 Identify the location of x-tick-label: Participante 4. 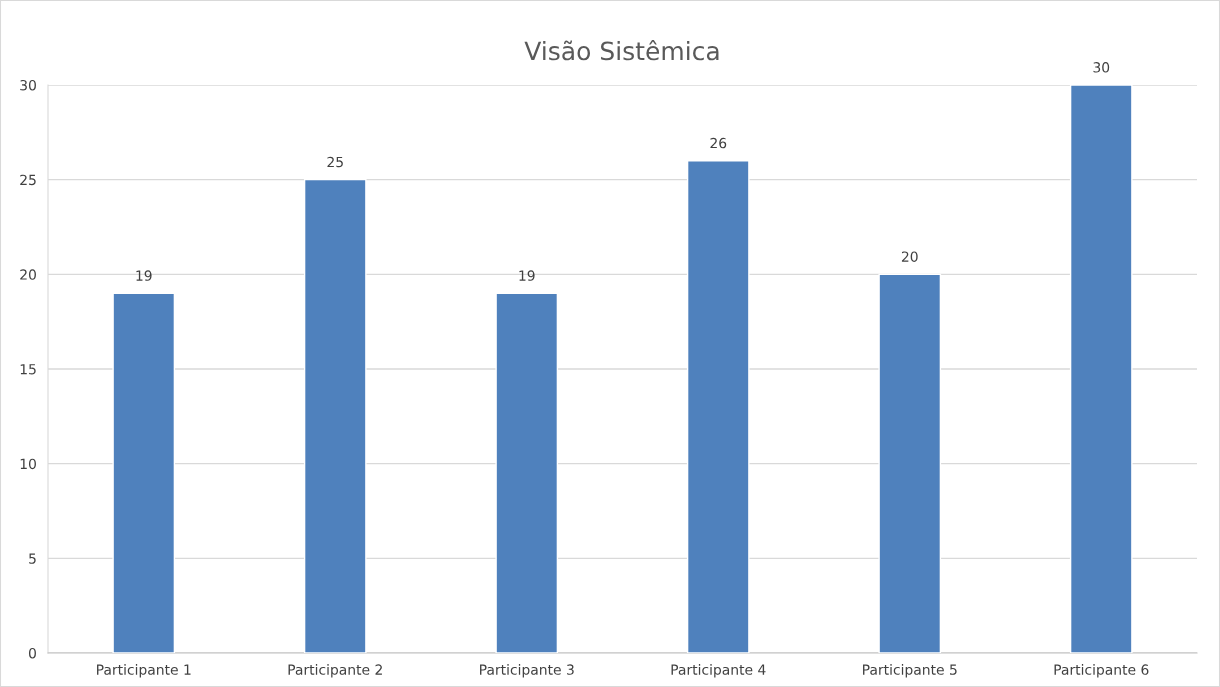
(718, 671).